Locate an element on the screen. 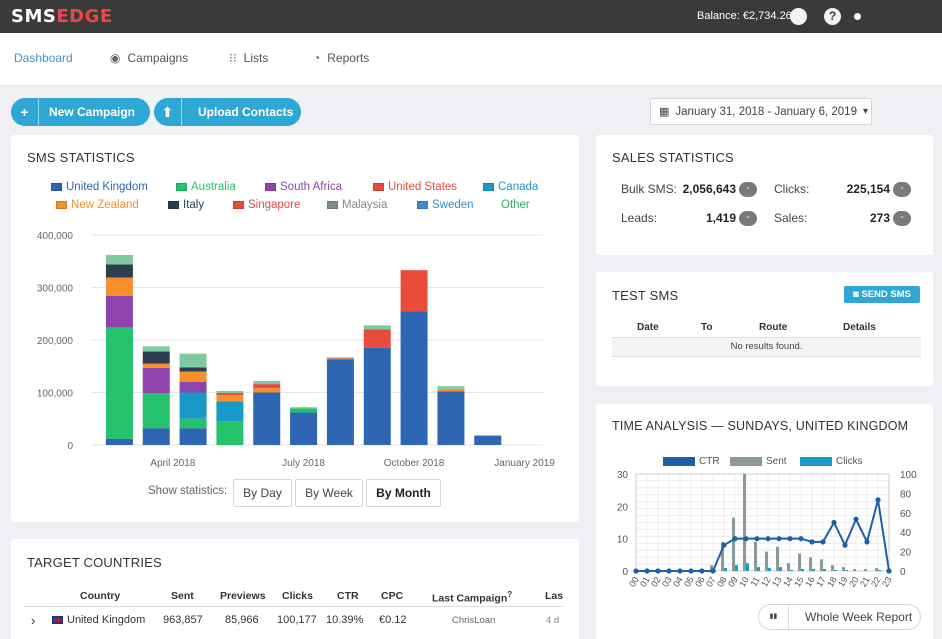 This screenshot has height=639, width=942. info-icon: ? is located at coordinates (510, 594).